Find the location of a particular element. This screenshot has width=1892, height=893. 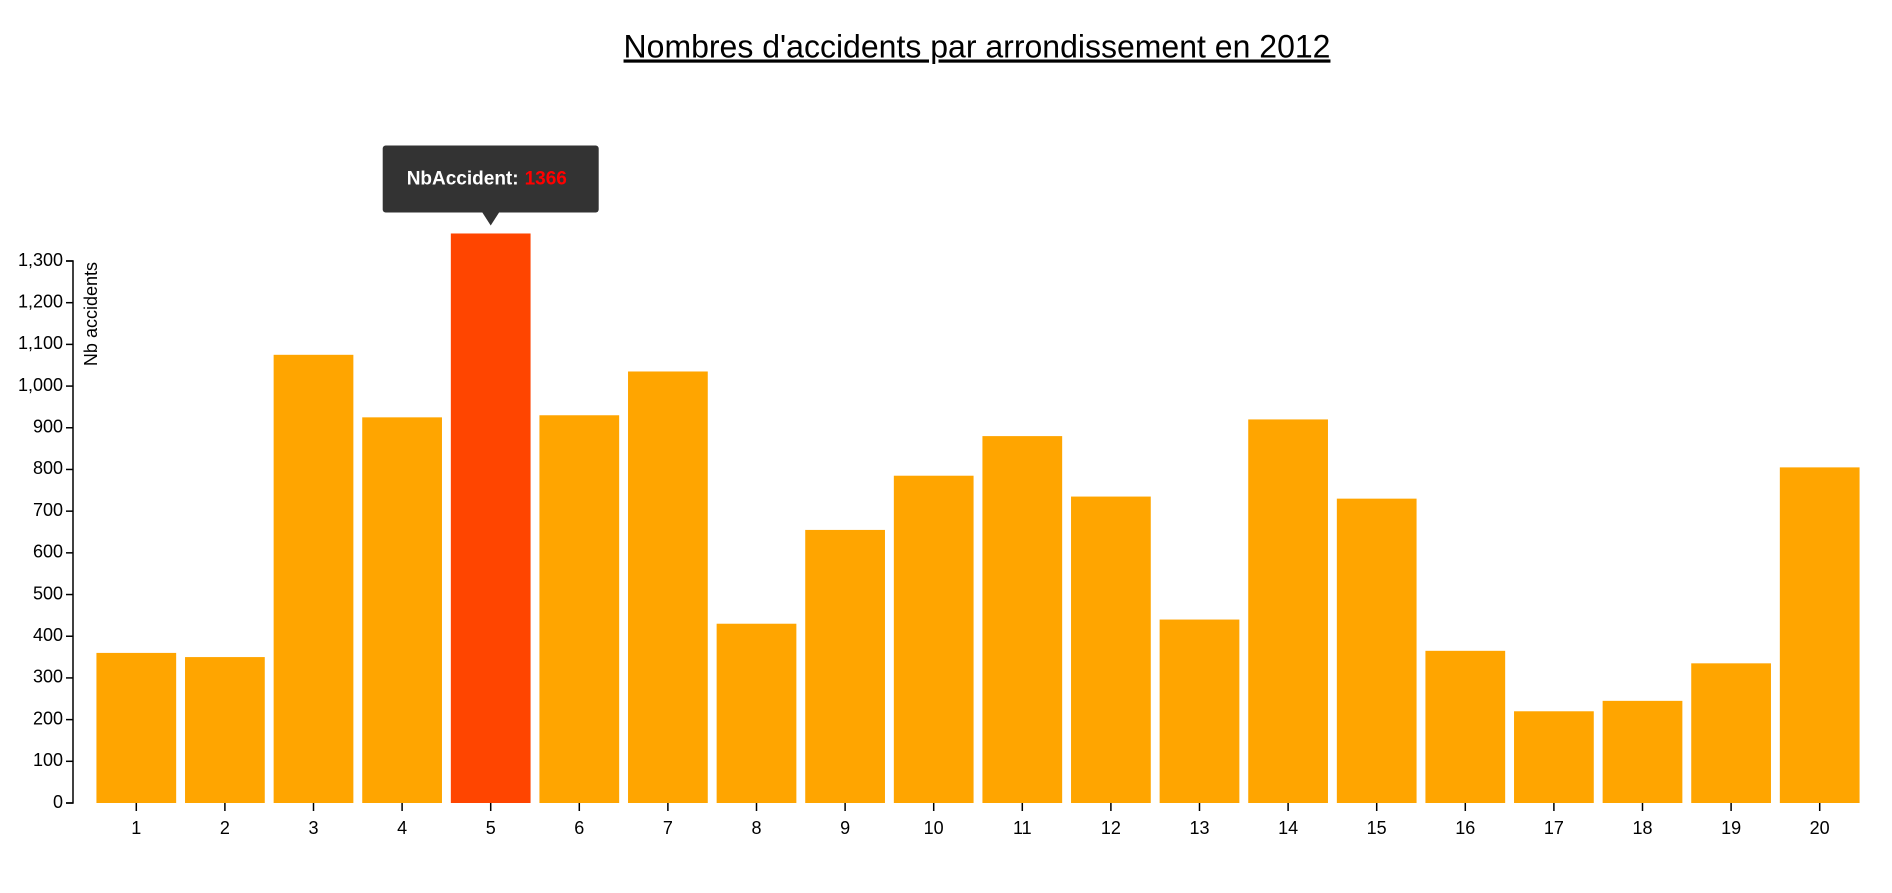

tooltip-text: NbAccident: 1366 is located at coordinates (487, 178).